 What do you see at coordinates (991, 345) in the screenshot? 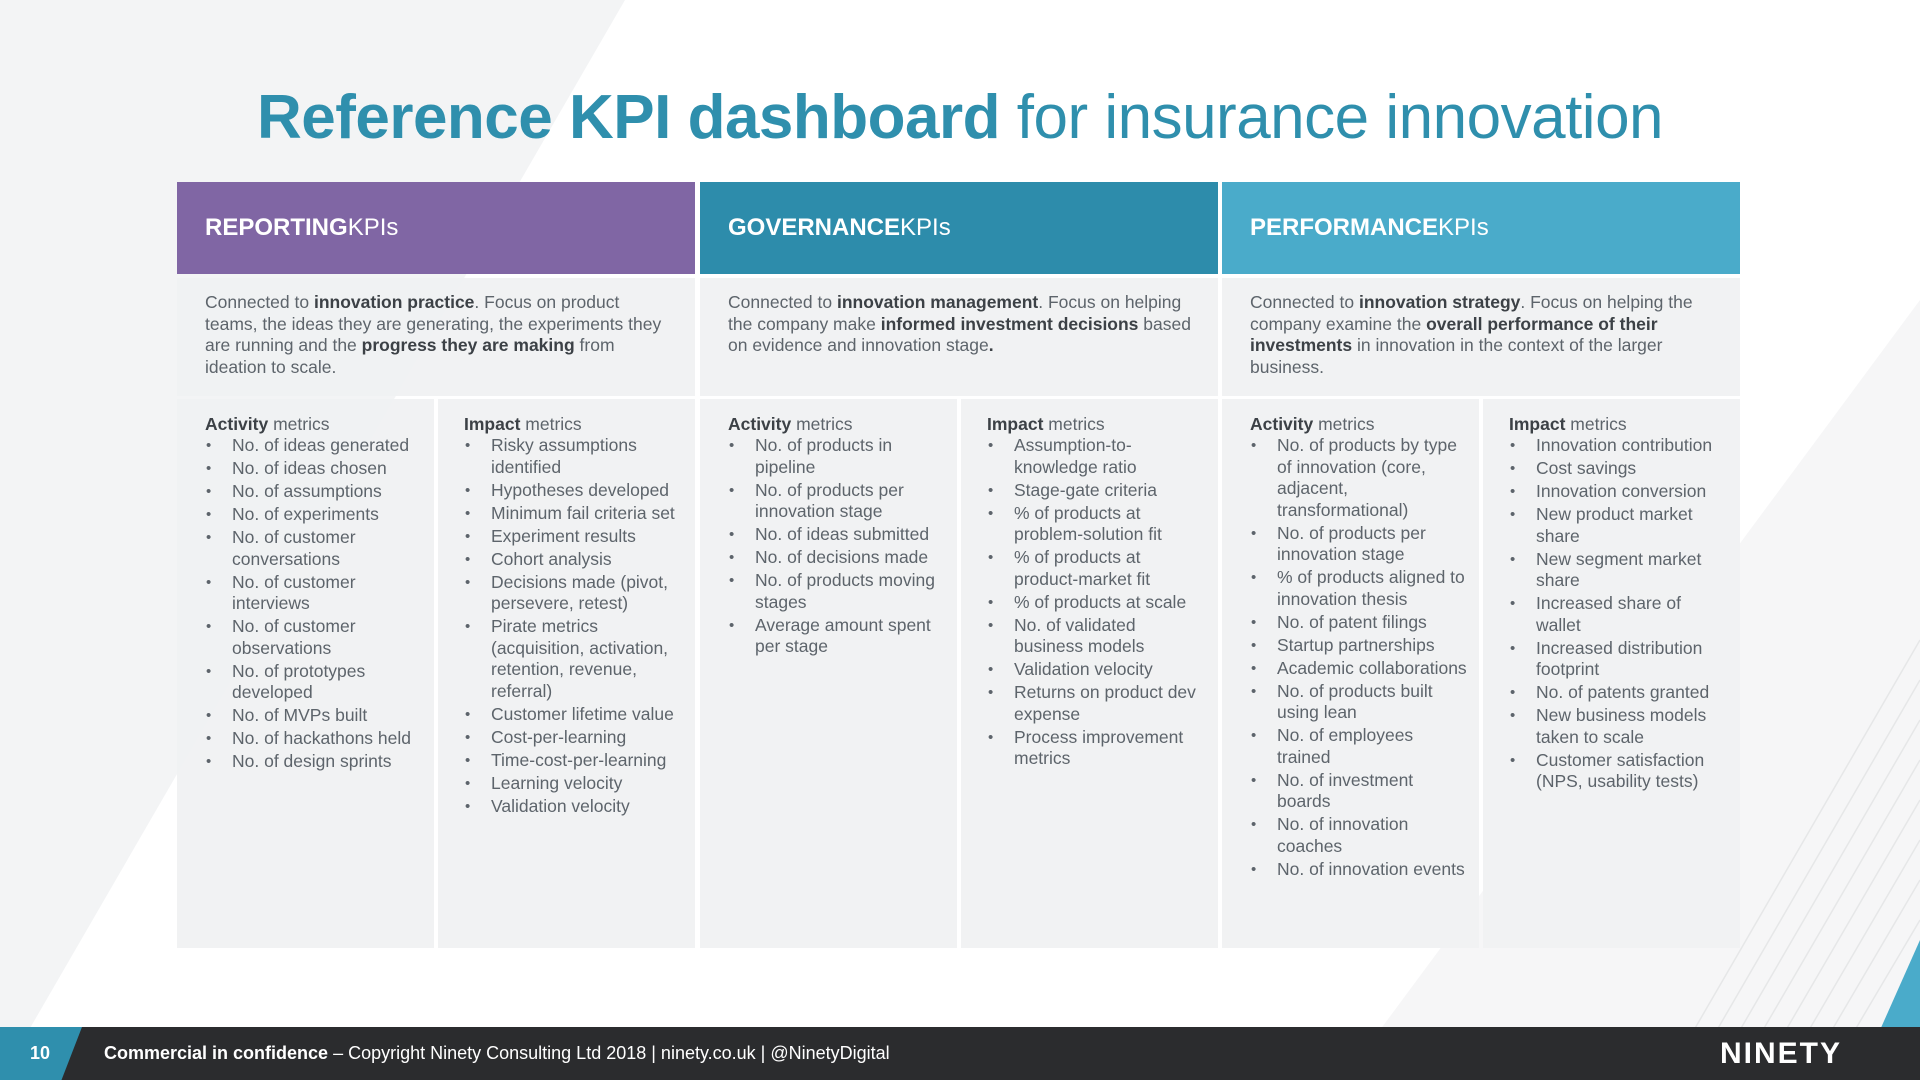
I see `description-emphasis: .` at bounding box center [991, 345].